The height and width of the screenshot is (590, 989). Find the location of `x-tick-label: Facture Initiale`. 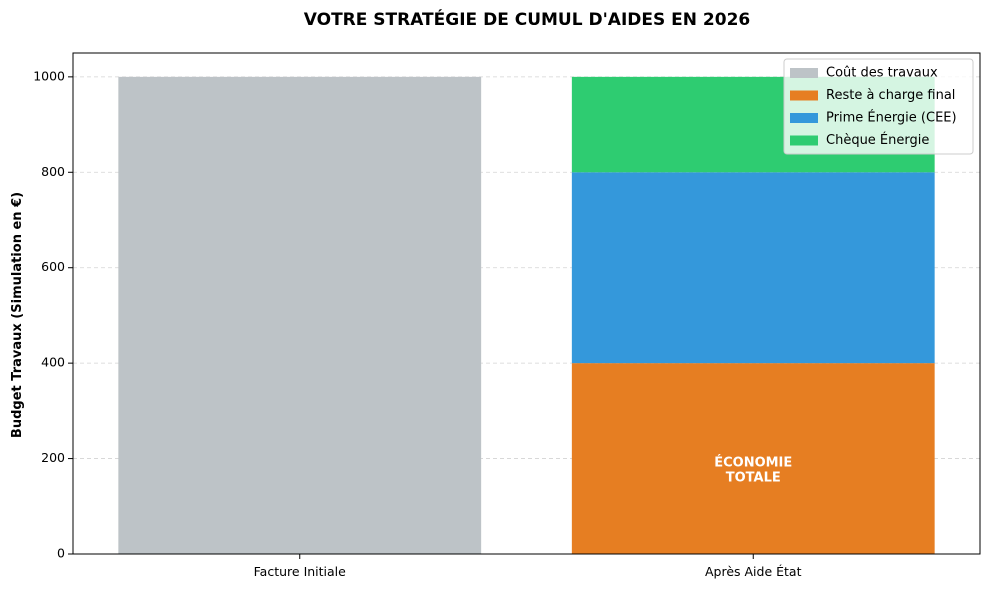

x-tick-label: Facture Initiale is located at coordinates (300, 571).